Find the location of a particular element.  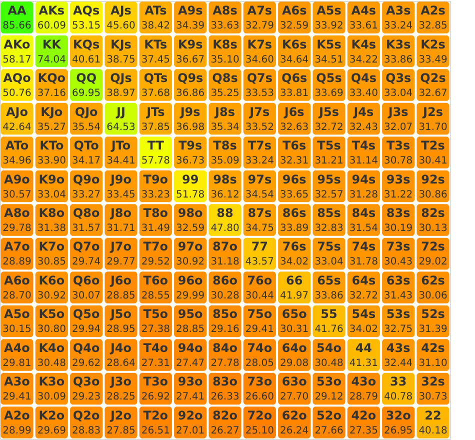

data-label: 29.16 is located at coordinates (225, 330).